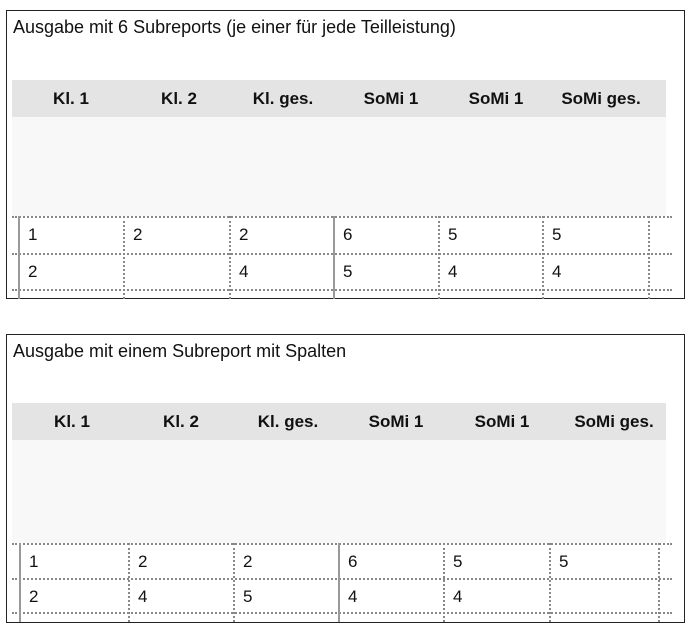 The height and width of the screenshot is (634, 692). I want to click on detail-area, so click(339, 166).